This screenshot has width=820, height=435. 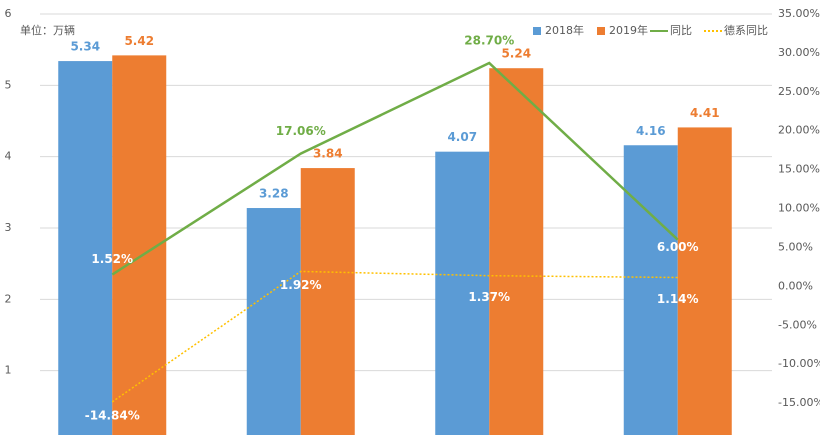 I want to click on y2-tick-label: 30.00%, so click(x=799, y=52).